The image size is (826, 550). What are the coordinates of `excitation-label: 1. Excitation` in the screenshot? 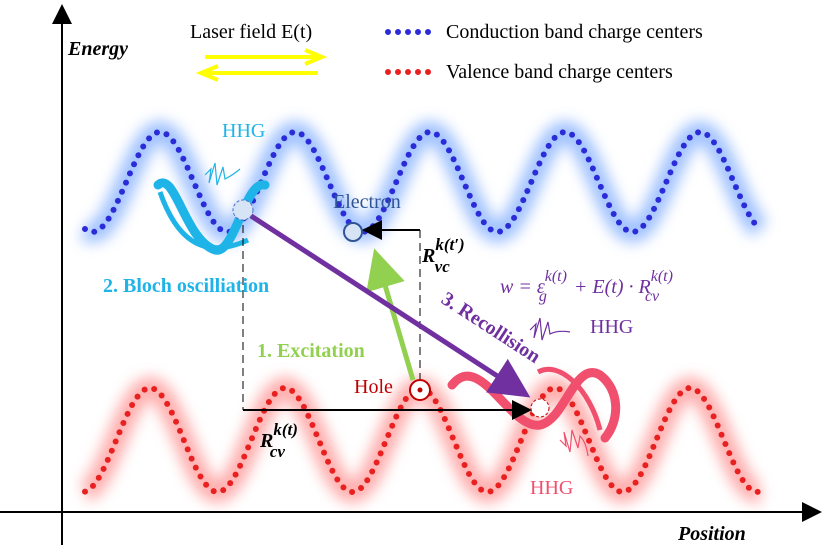 It's located at (311, 351).